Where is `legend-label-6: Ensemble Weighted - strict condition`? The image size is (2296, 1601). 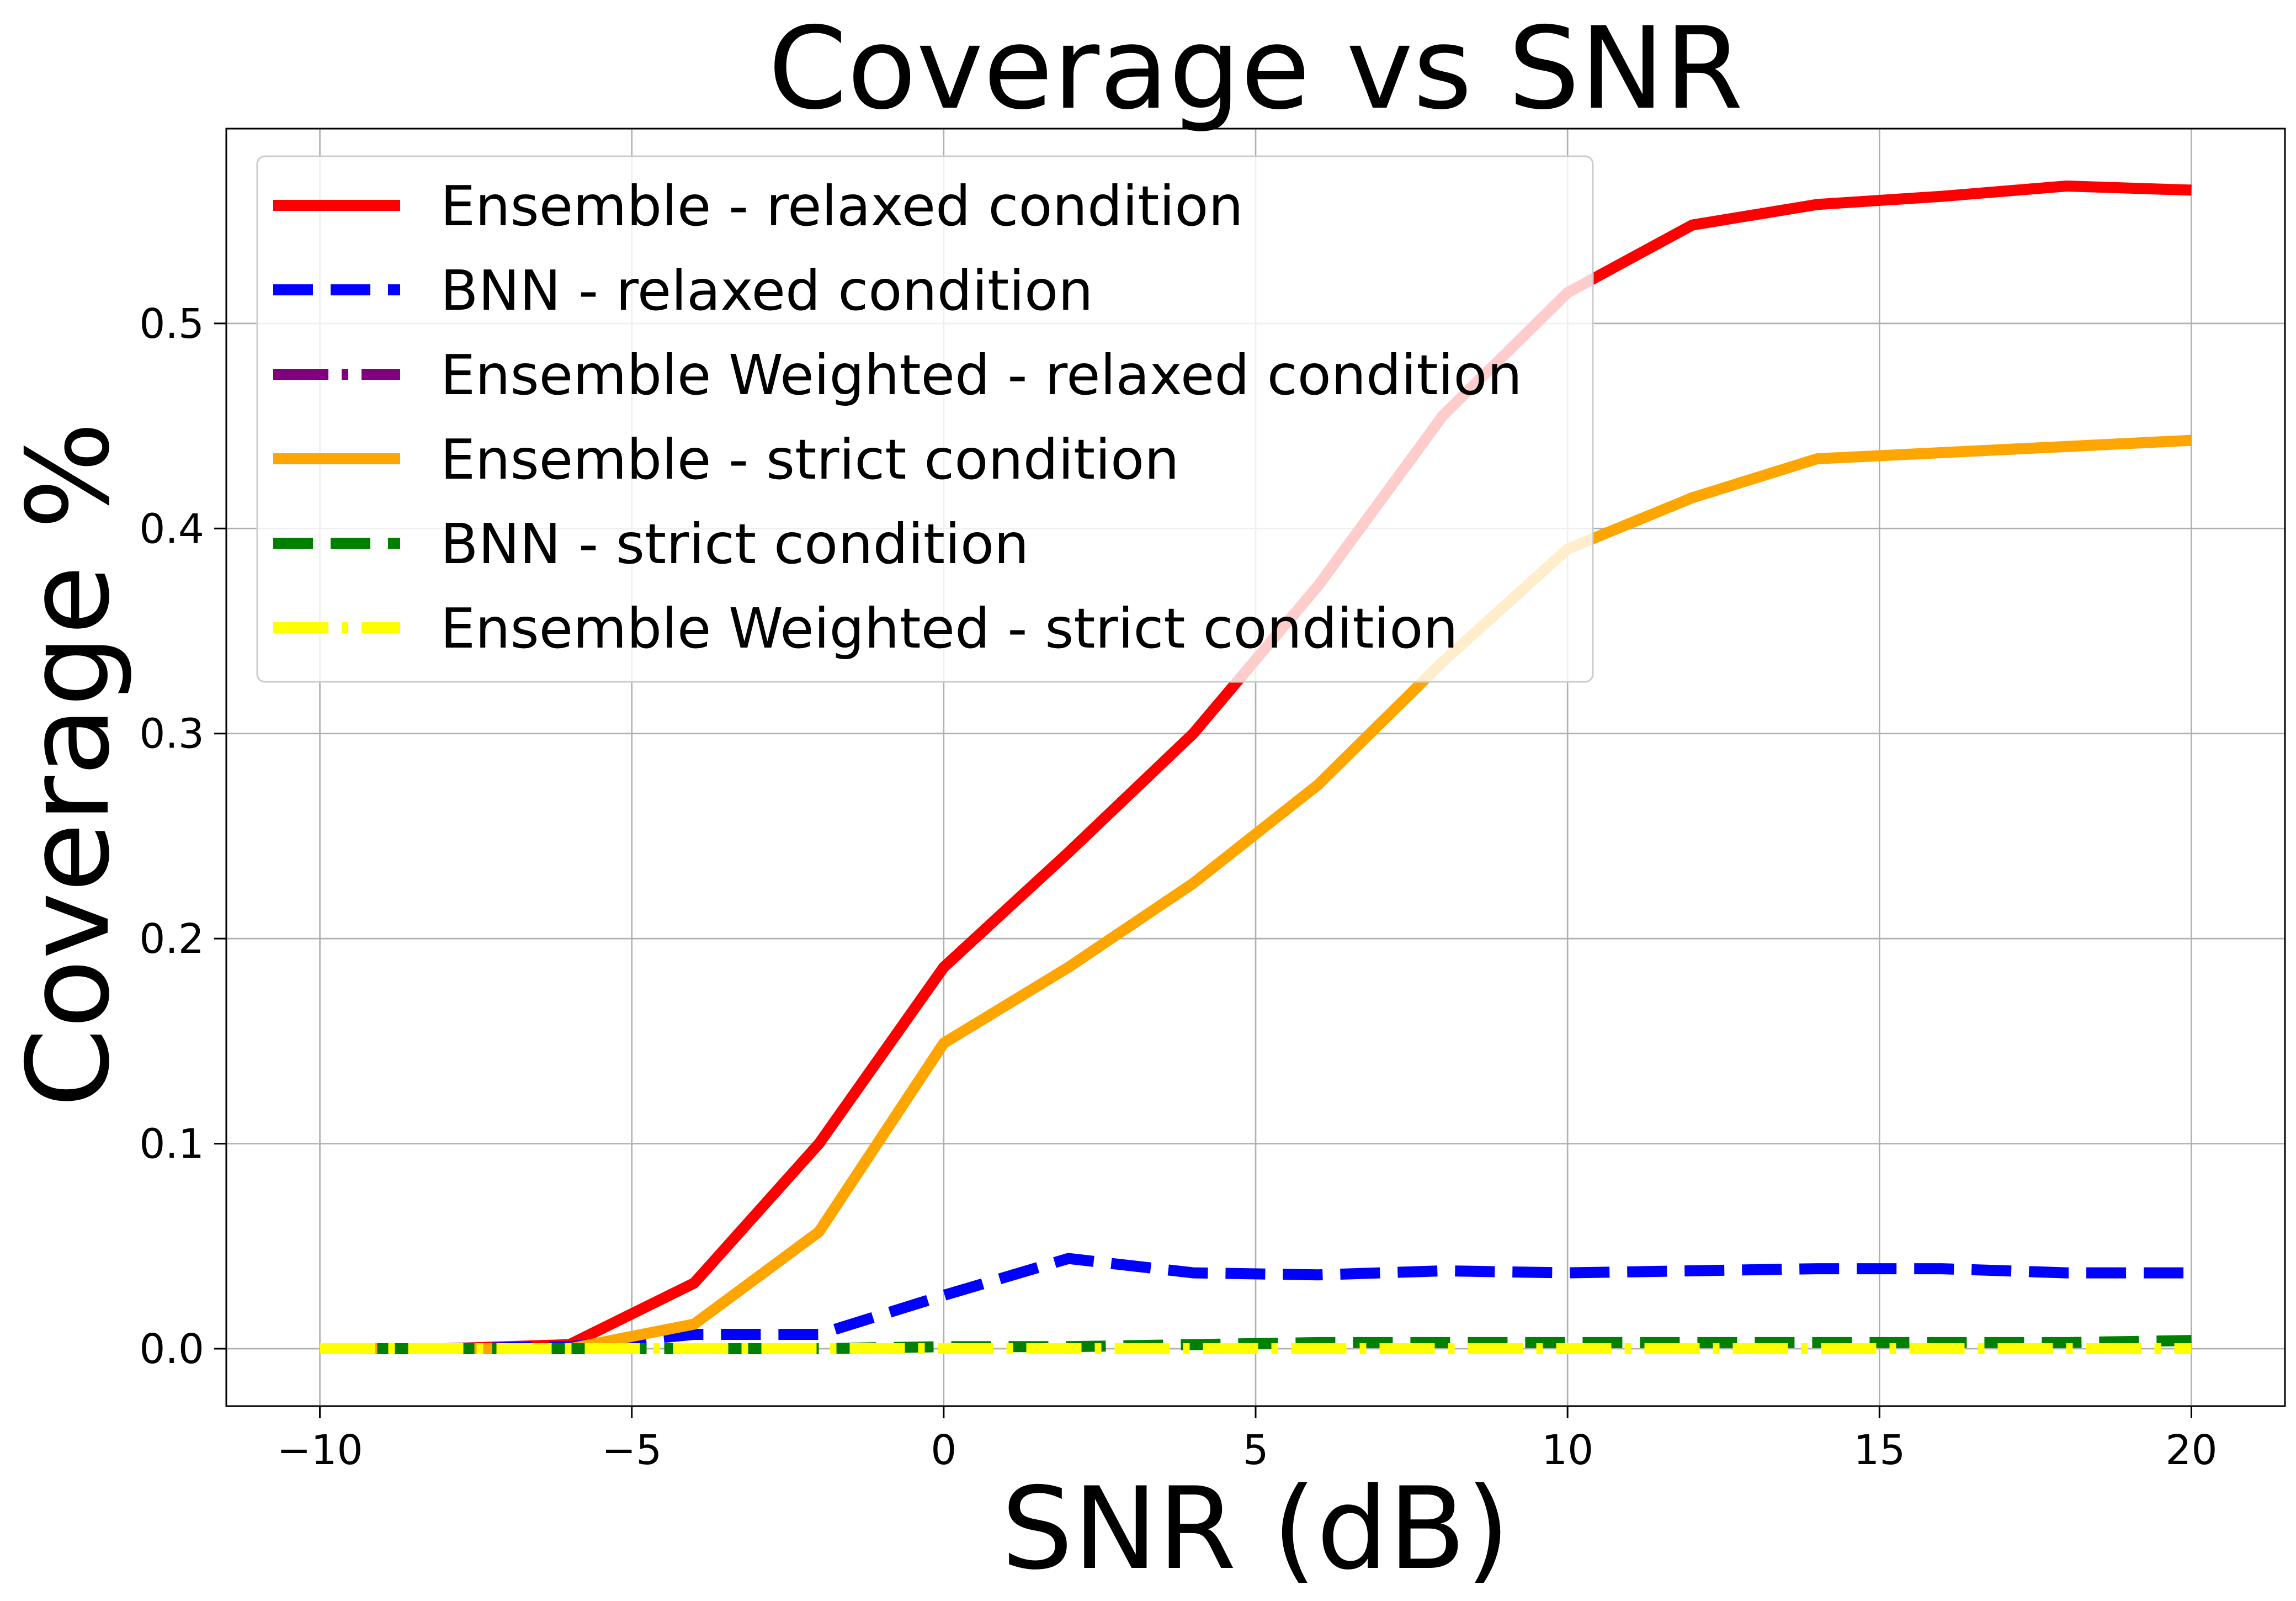
legend-label-6: Ensemble Weighted - strict condition is located at coordinates (949, 628).